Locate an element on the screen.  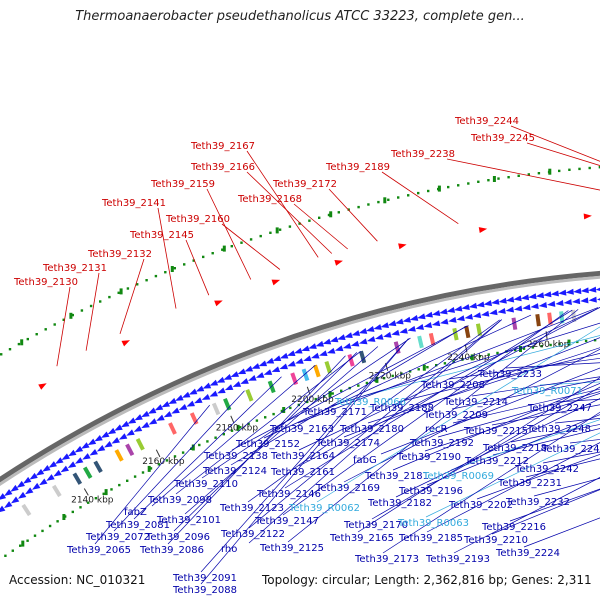
lower-gene-label: Teth39_2209 is located at coordinates (455, 415).